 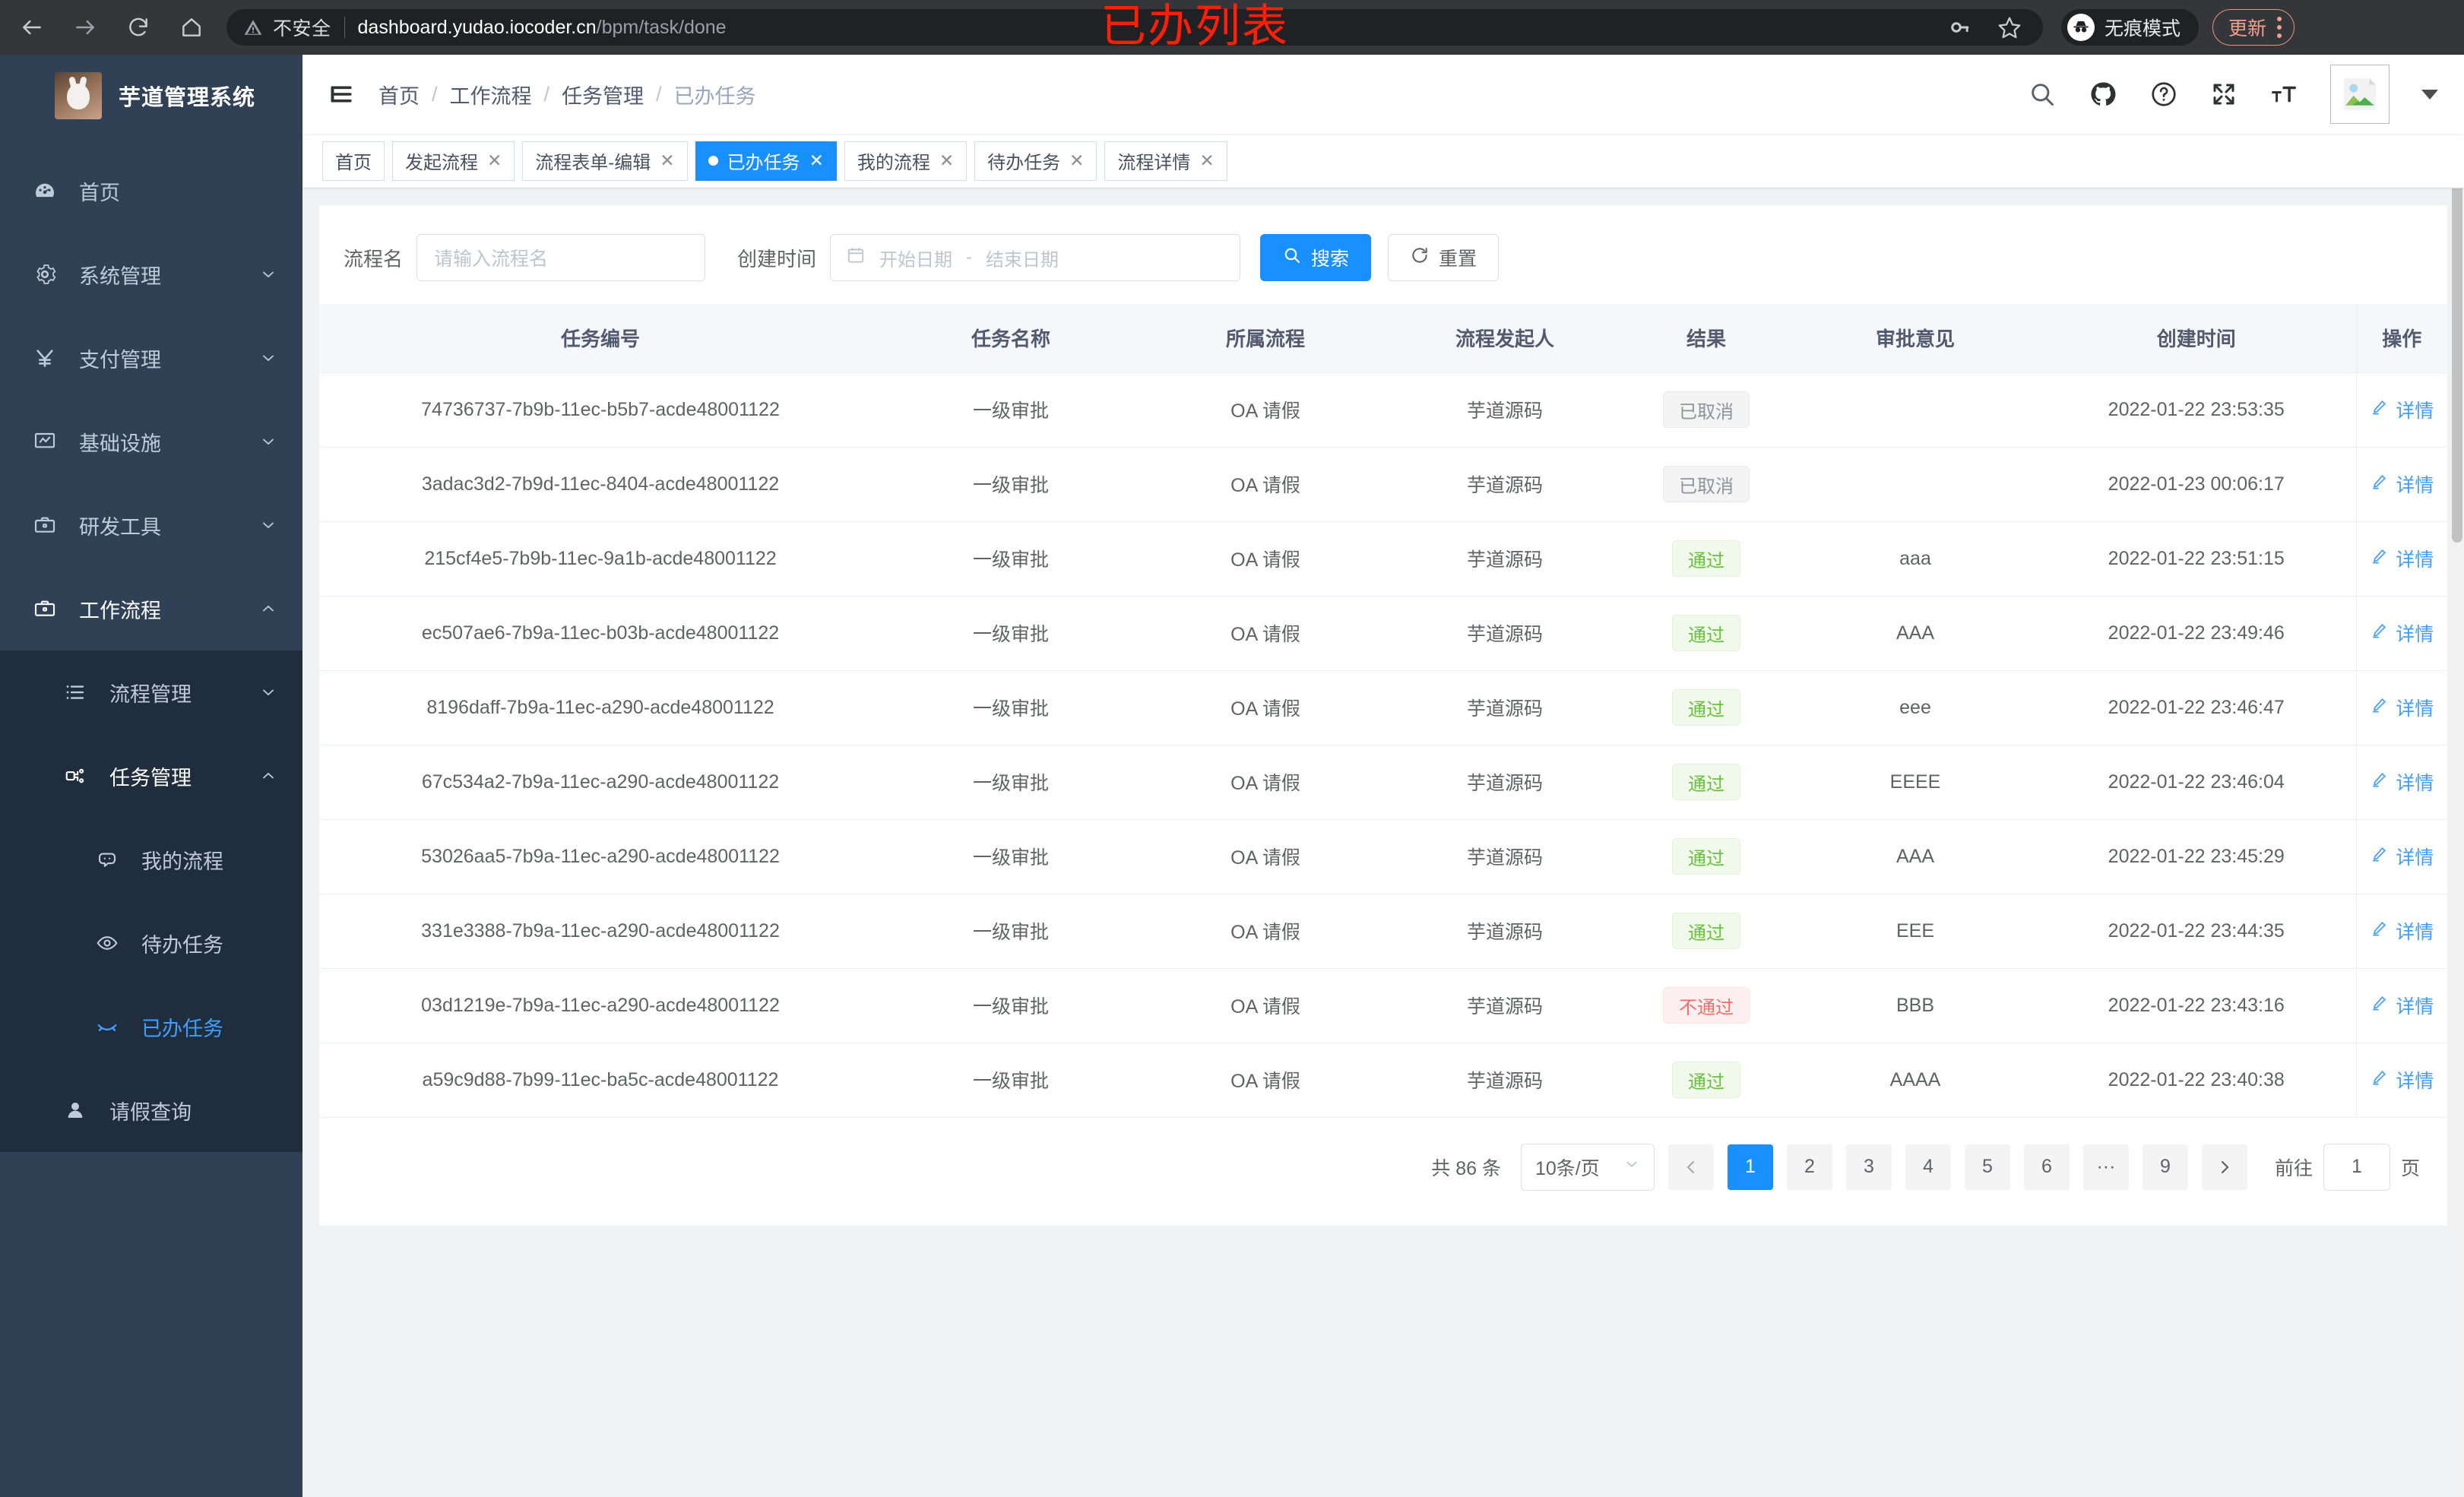 I want to click on sidebar-item-process-management: 流程管理, so click(x=151, y=692).